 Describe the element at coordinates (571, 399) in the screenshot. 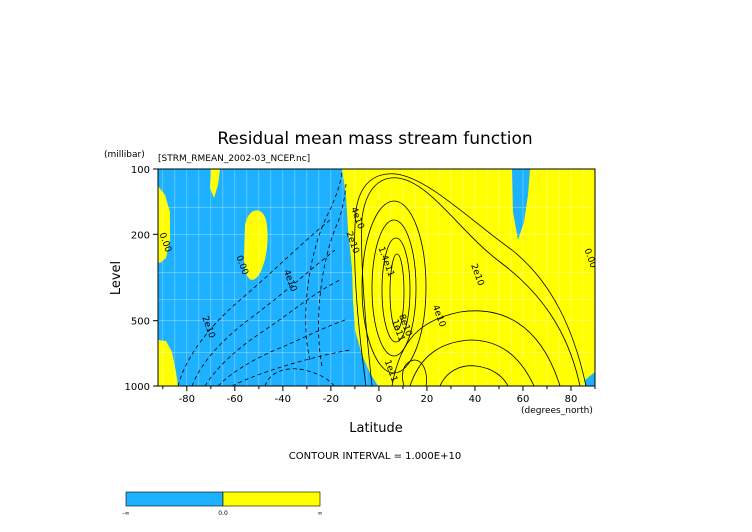

I see `x-tick-label: 80` at that location.